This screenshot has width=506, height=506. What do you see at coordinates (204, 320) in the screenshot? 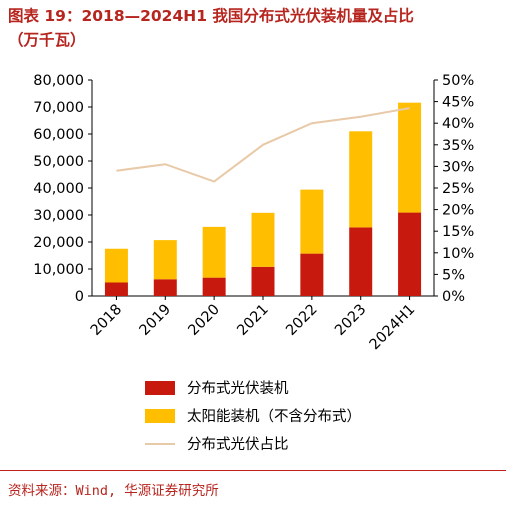
I see `x-tick-label: 2020` at bounding box center [204, 320].